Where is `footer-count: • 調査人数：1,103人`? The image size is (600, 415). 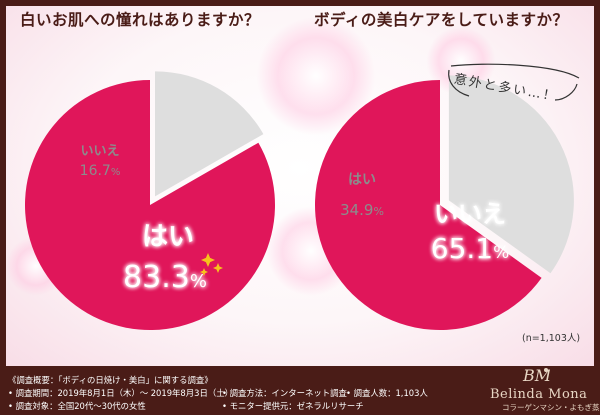
footer-count: • 調査人数：1,103人 is located at coordinates (387, 393).